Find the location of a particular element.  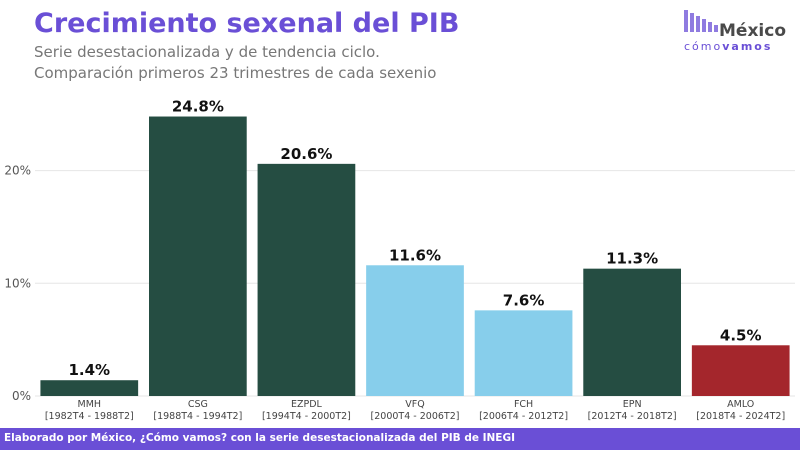

logo-subtext: cómovamos is located at coordinates (728, 46).